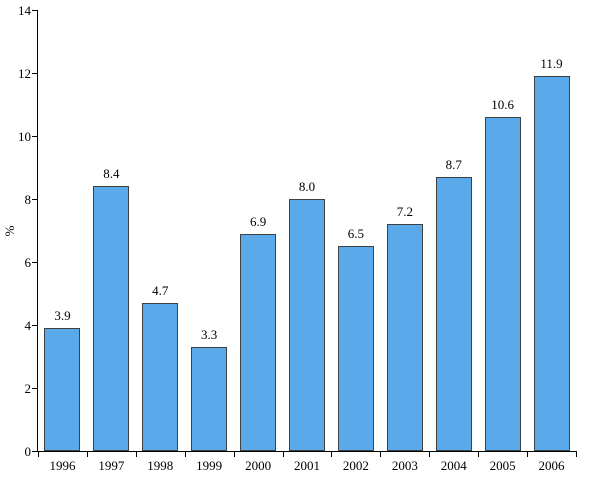 This screenshot has width=600, height=480. What do you see at coordinates (307, 325) in the screenshot?
I see `bar-2001` at bounding box center [307, 325].